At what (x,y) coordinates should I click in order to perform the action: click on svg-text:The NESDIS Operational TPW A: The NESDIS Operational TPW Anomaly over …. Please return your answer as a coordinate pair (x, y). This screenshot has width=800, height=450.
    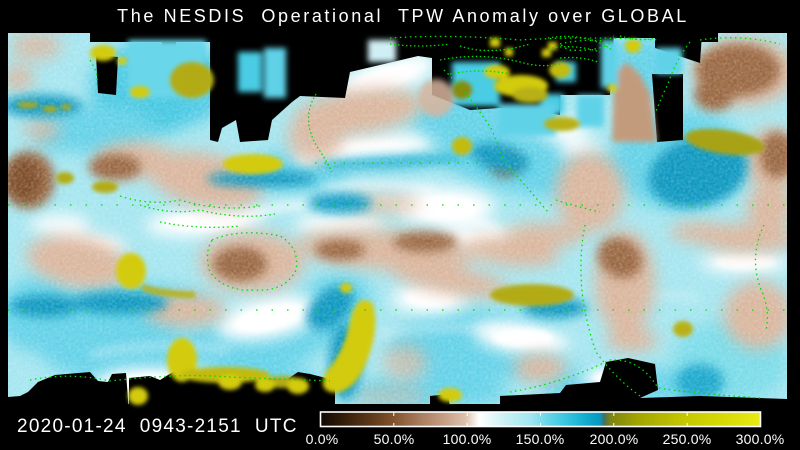
    Looking at the image, I should click on (403, 16).